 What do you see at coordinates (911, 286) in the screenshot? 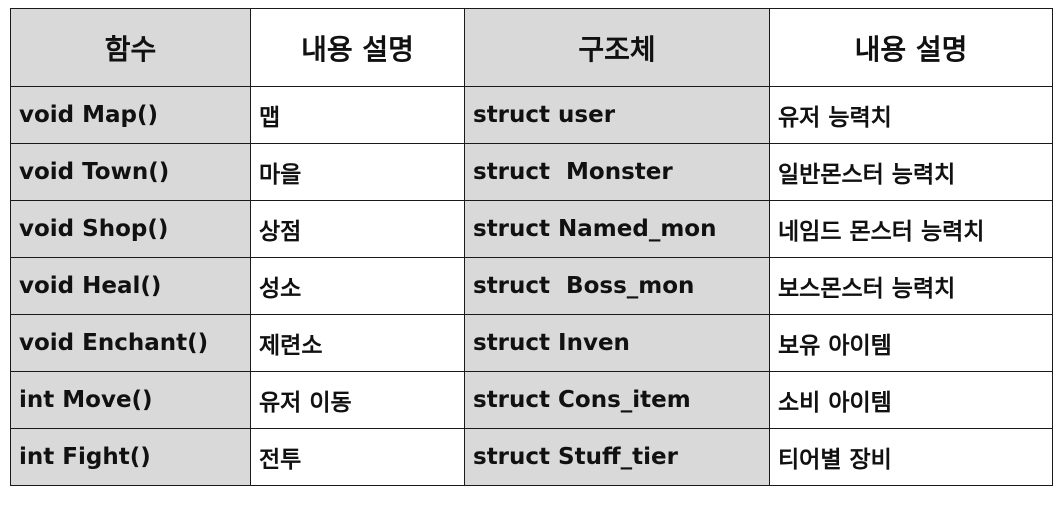
I see `struct-description-cell: 보스몬스터 능력치` at bounding box center [911, 286].